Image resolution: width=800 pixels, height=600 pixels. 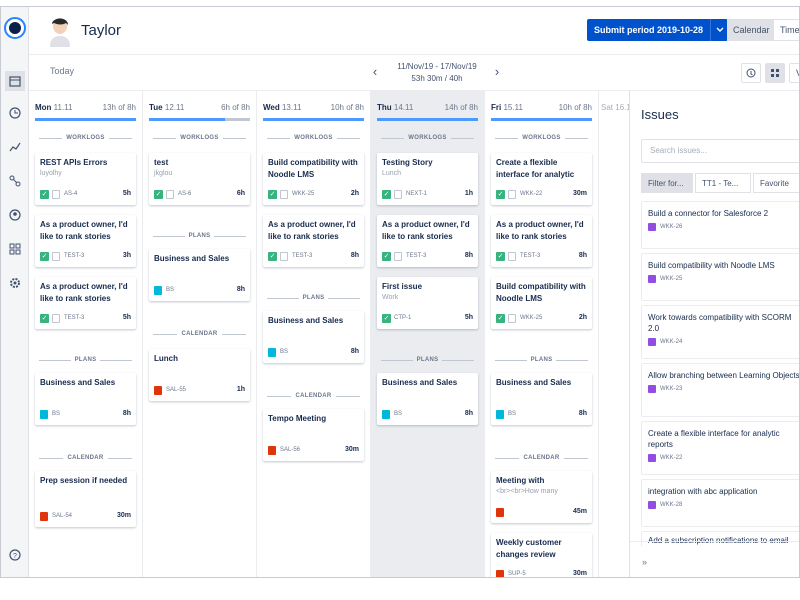 I want to click on workflow-icon, so click(x=15, y=181).